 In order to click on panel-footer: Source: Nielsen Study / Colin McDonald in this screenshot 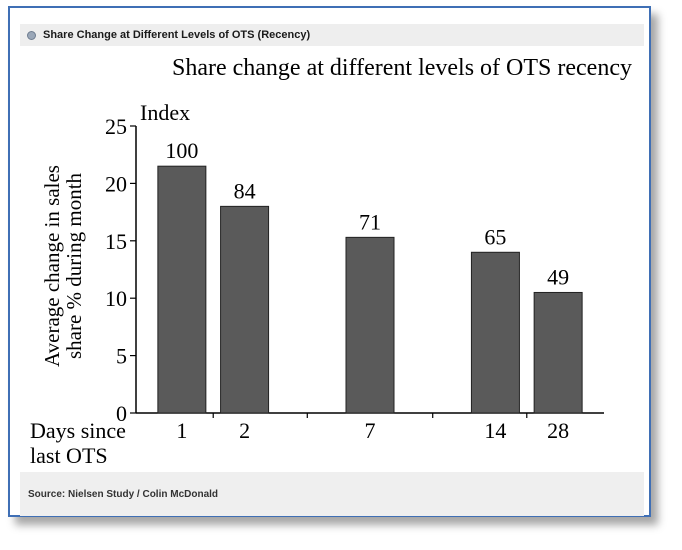, I will do `click(332, 494)`.